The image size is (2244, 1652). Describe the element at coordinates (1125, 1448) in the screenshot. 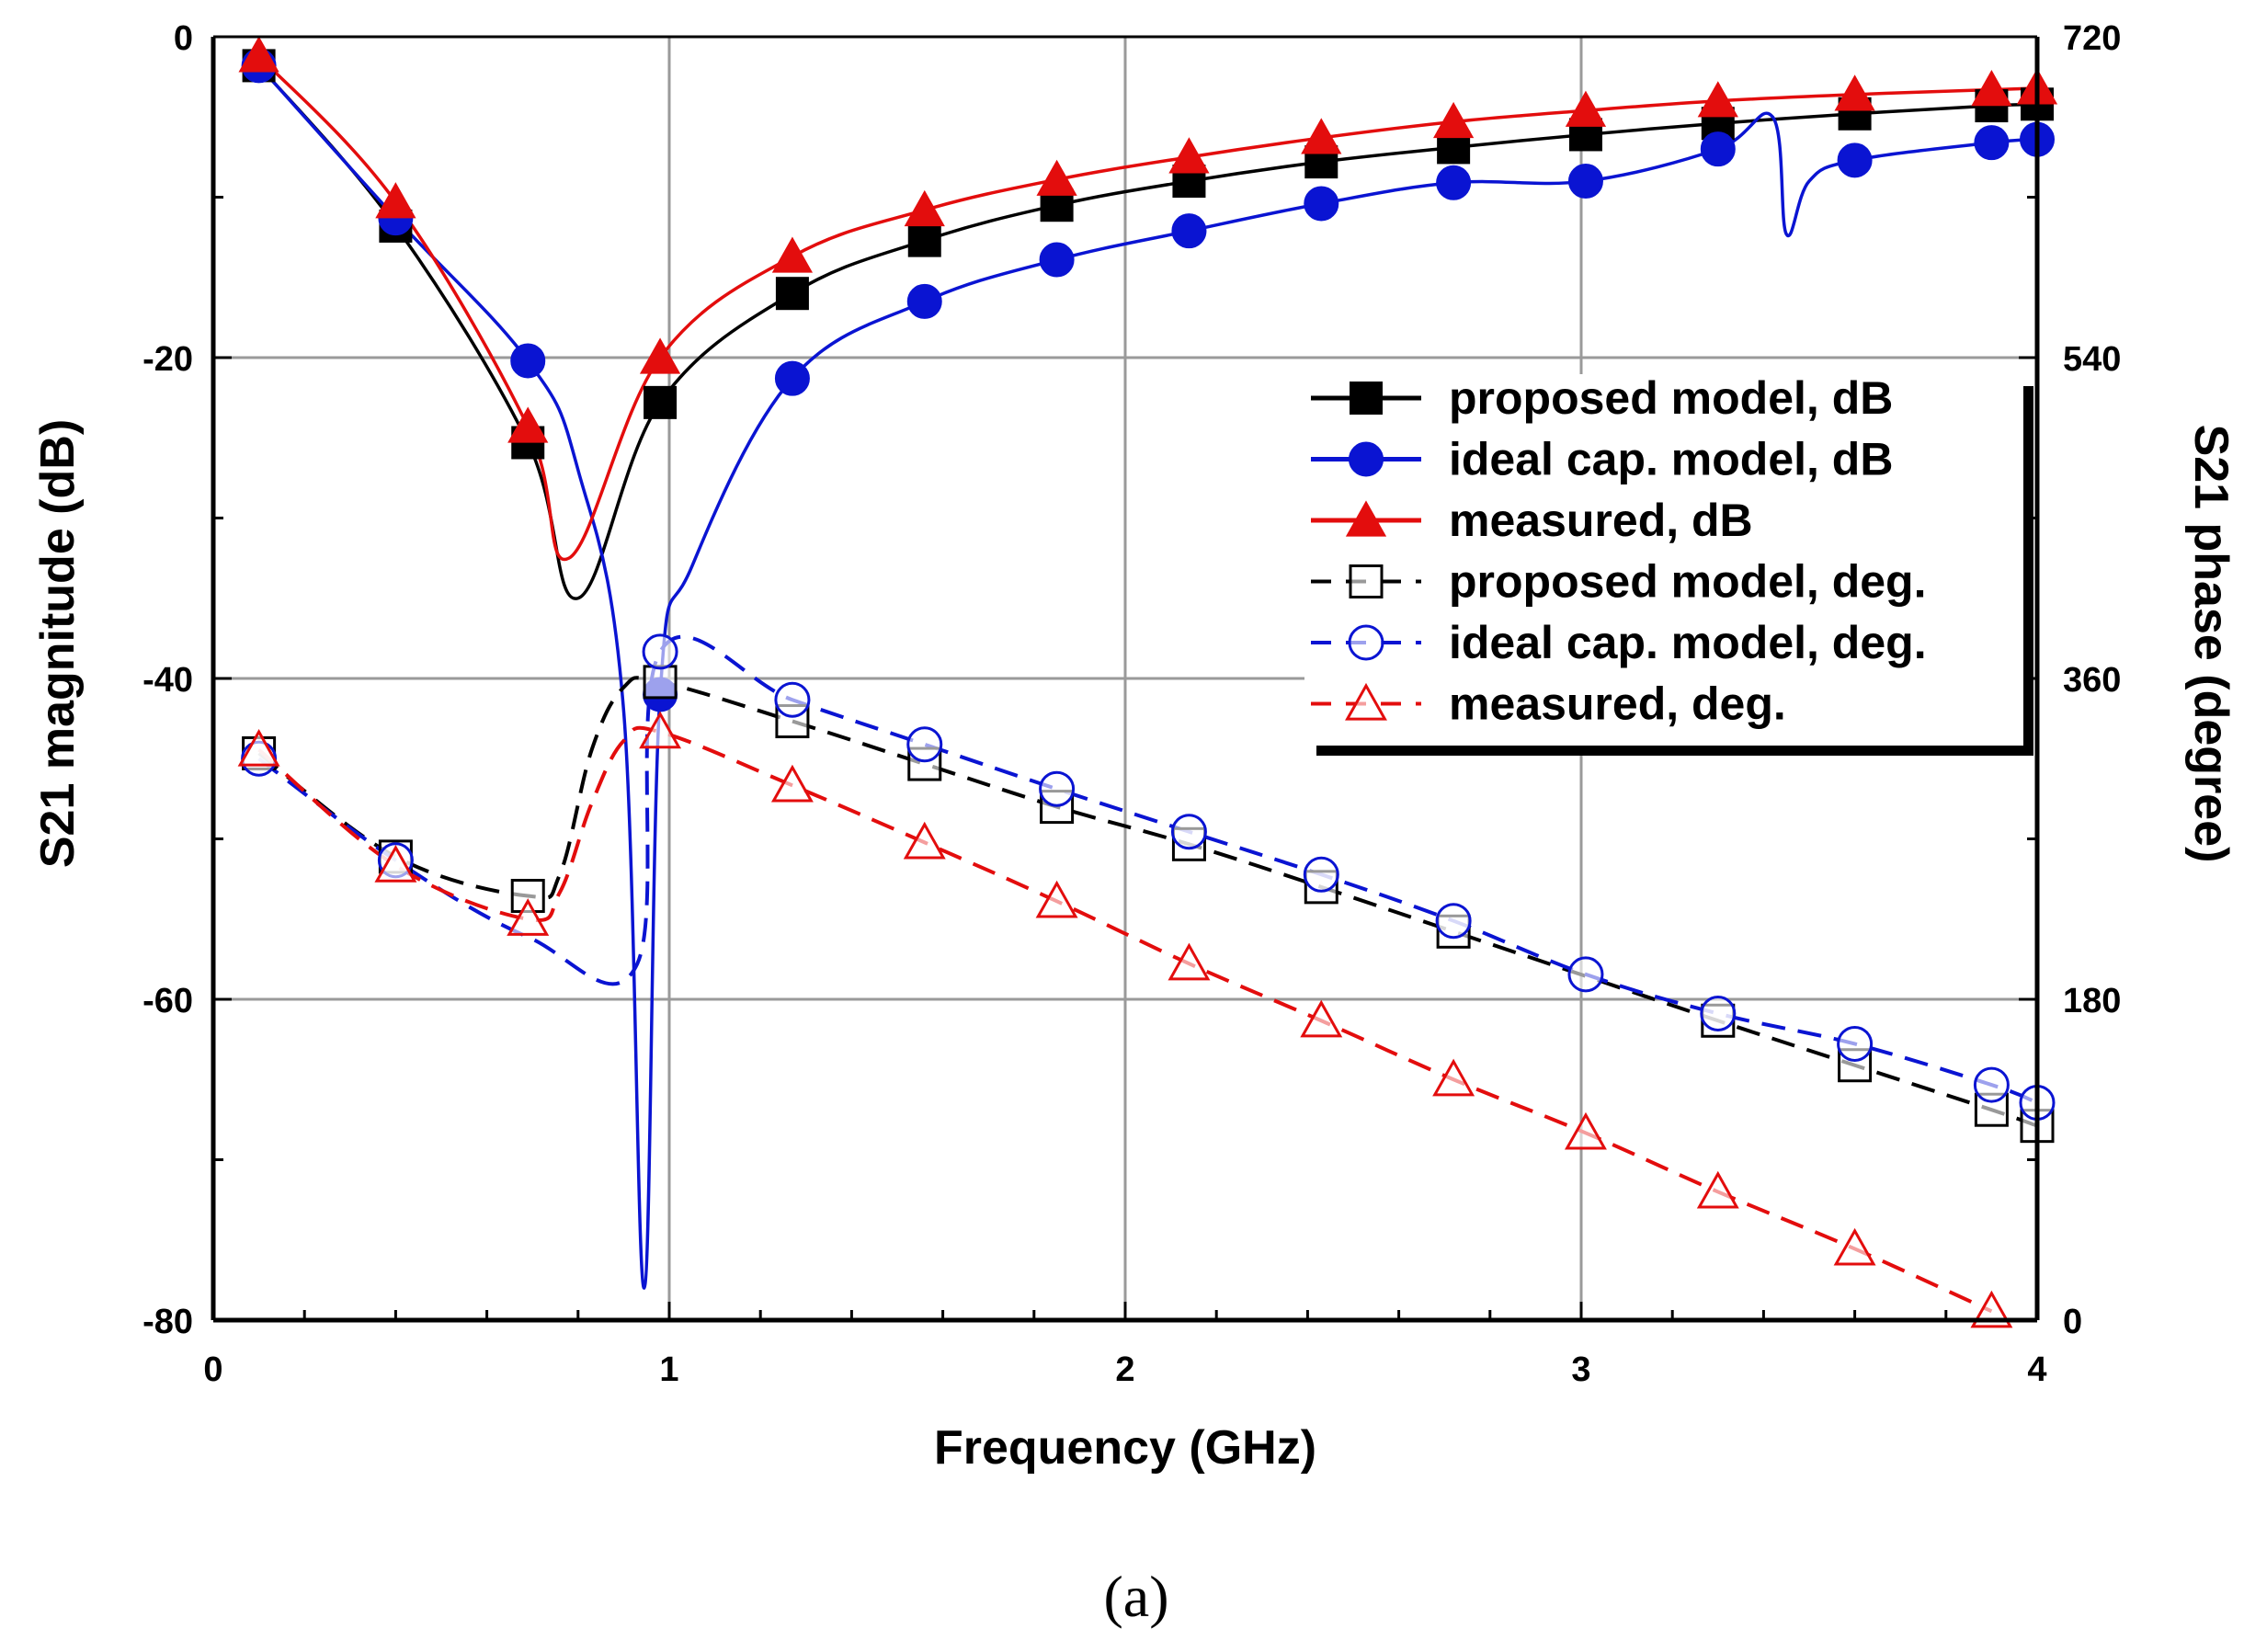

I see `x-axis-title: Frequency (GHz)` at that location.